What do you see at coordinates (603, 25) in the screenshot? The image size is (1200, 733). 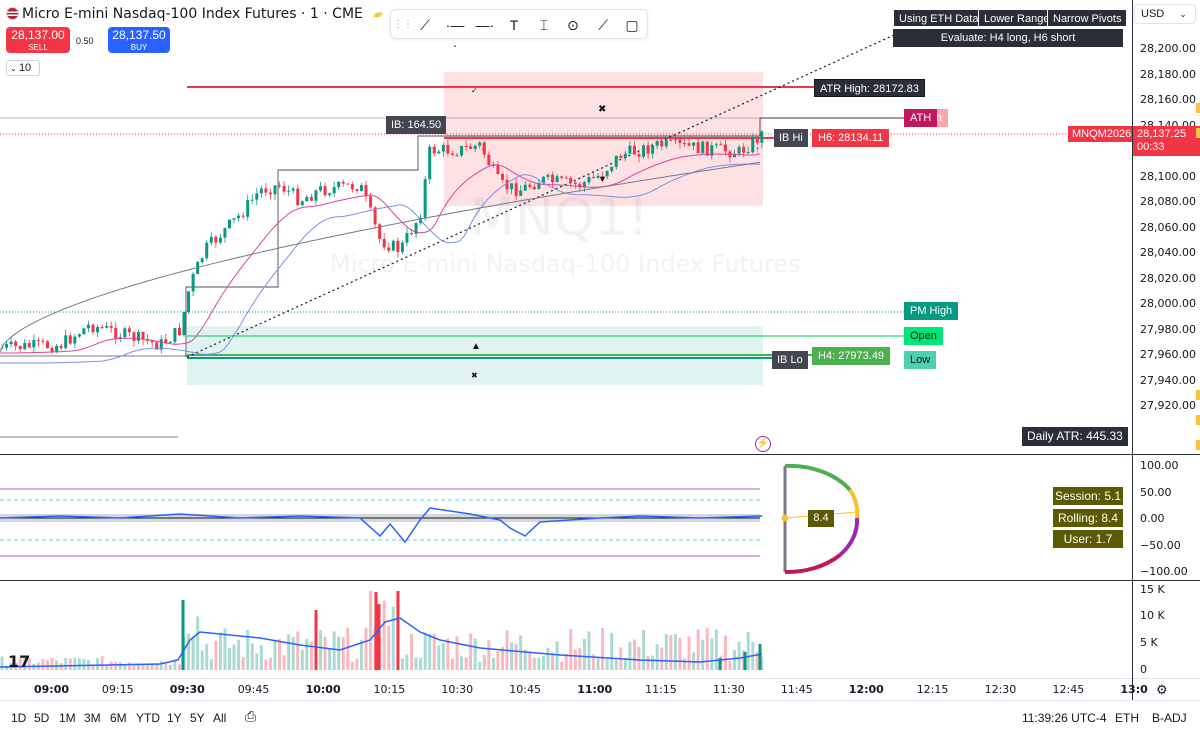 I see `brush-icon: ⟋` at bounding box center [603, 25].